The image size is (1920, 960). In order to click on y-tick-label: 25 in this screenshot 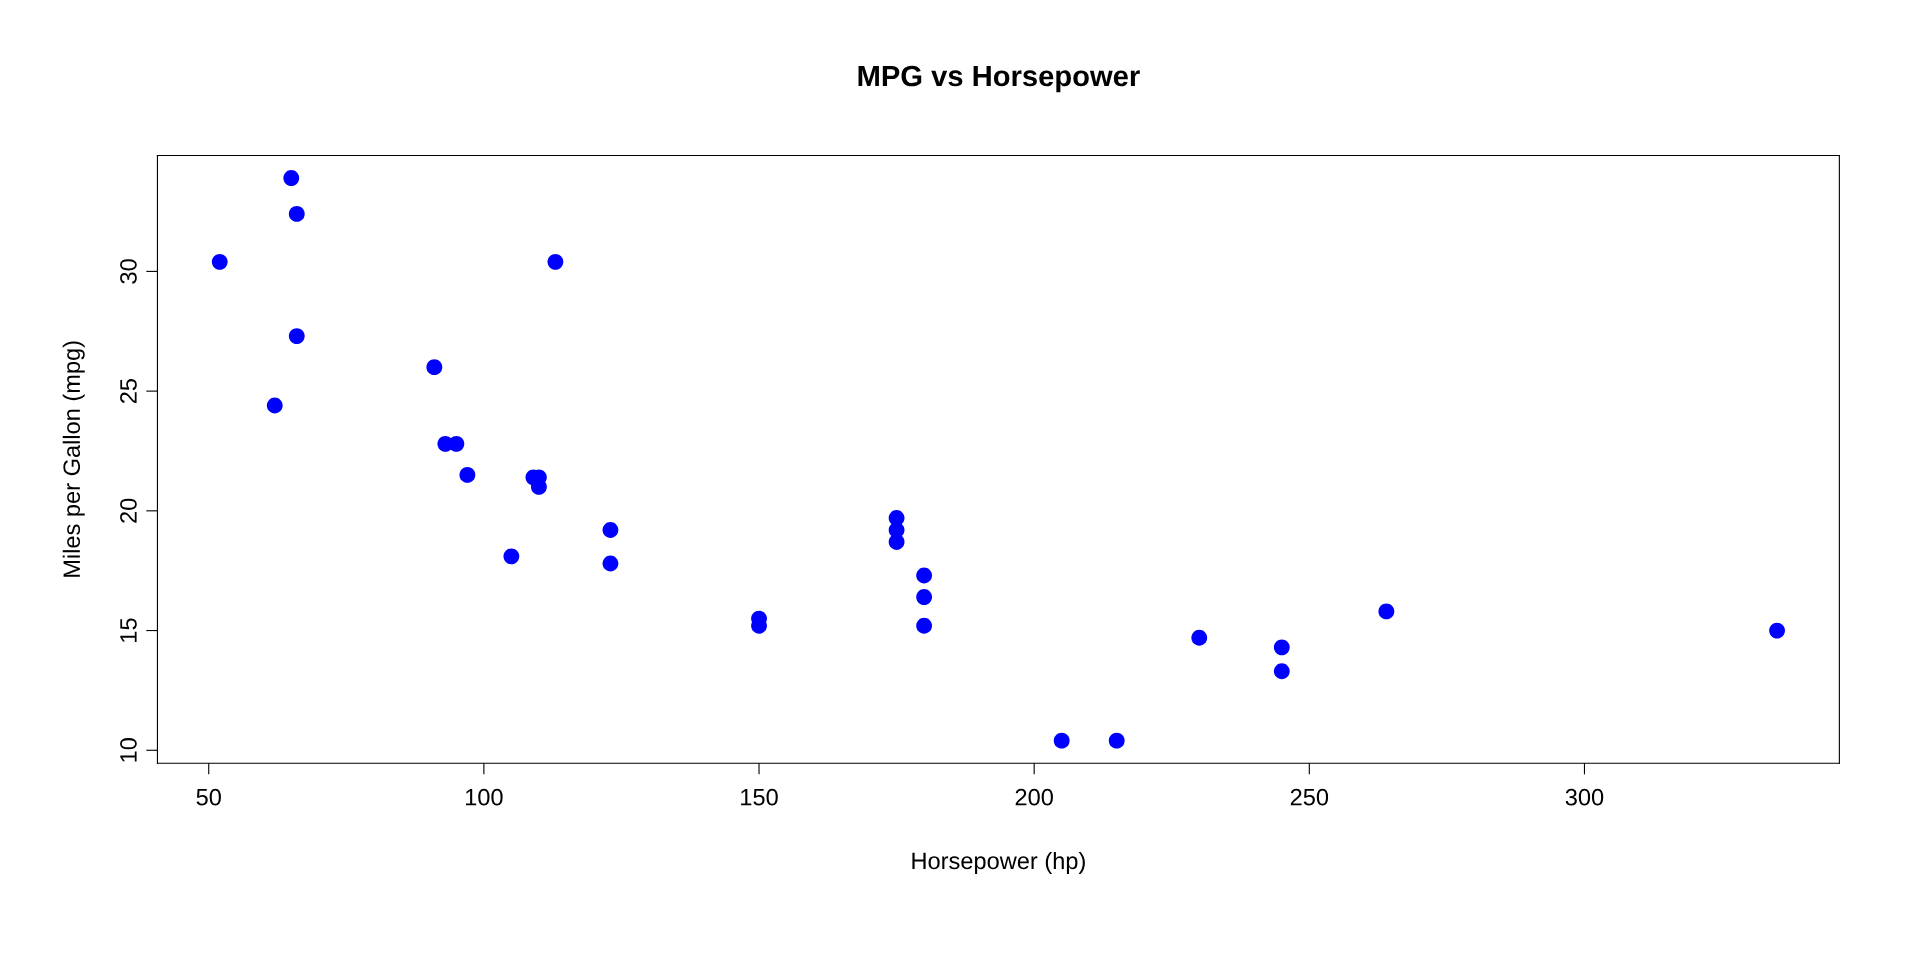, I will do `click(128, 391)`.